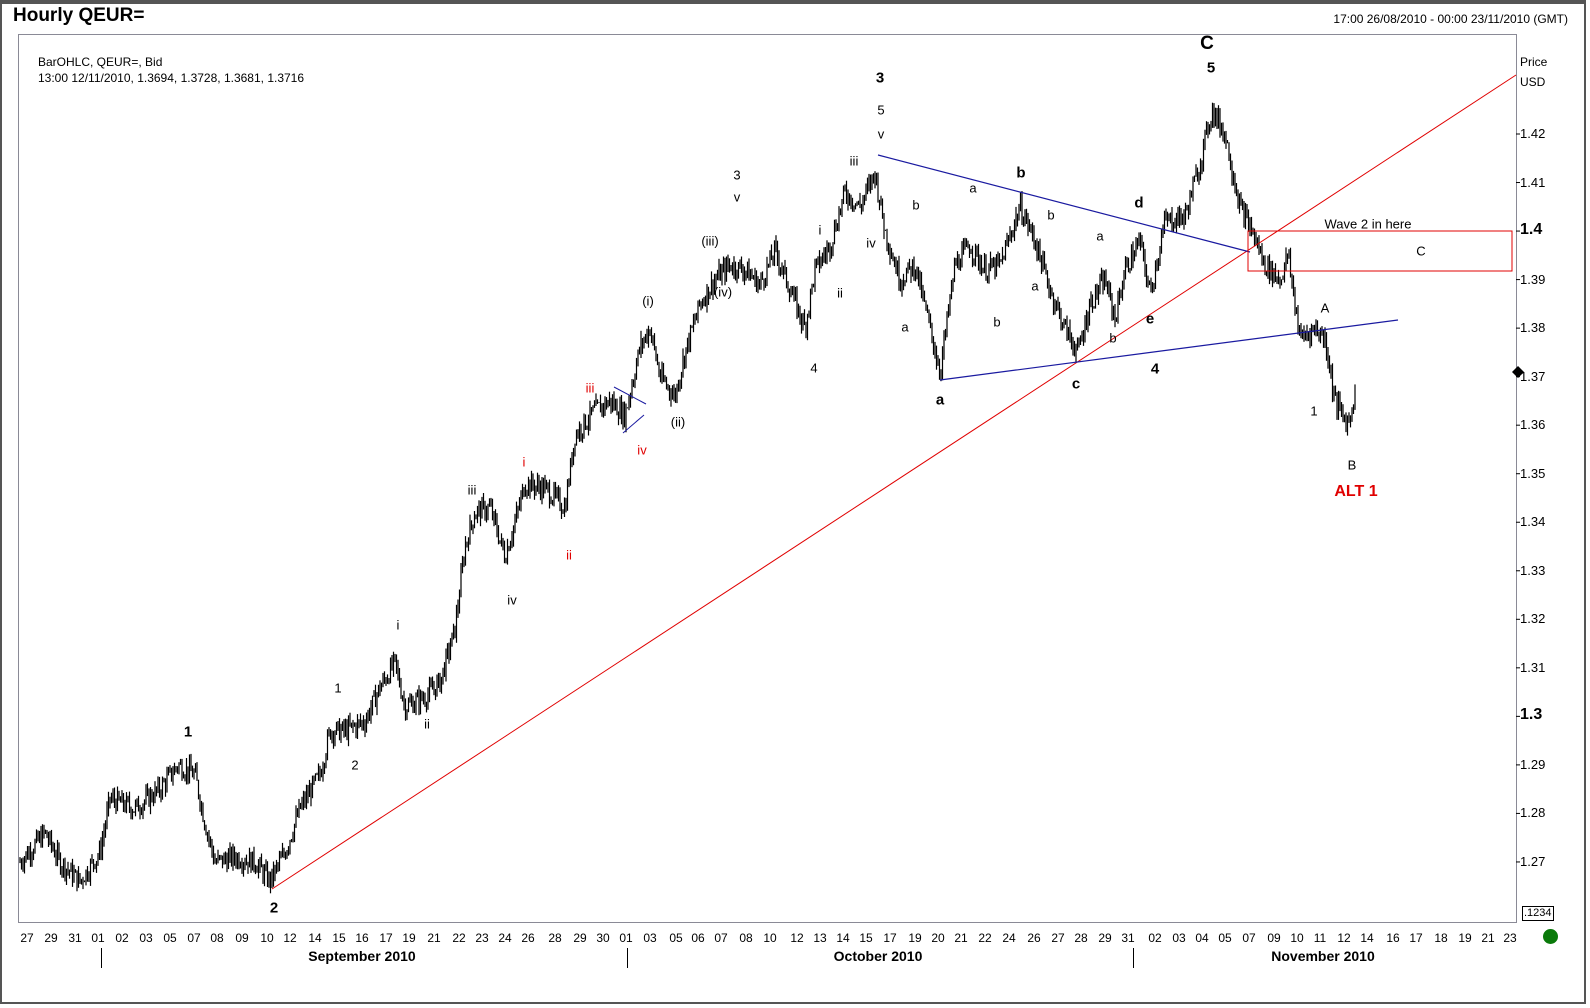 Image resolution: width=1590 pixels, height=1008 pixels. What do you see at coordinates (1323, 956) in the screenshot?
I see `month-label: November 2010` at bounding box center [1323, 956].